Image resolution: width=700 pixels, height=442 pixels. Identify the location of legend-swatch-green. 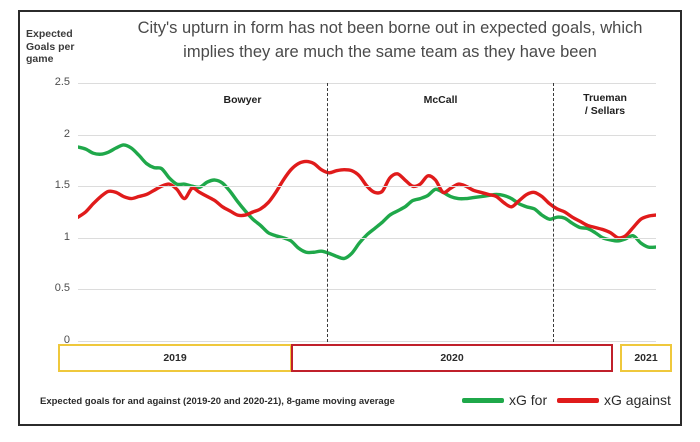
(483, 400).